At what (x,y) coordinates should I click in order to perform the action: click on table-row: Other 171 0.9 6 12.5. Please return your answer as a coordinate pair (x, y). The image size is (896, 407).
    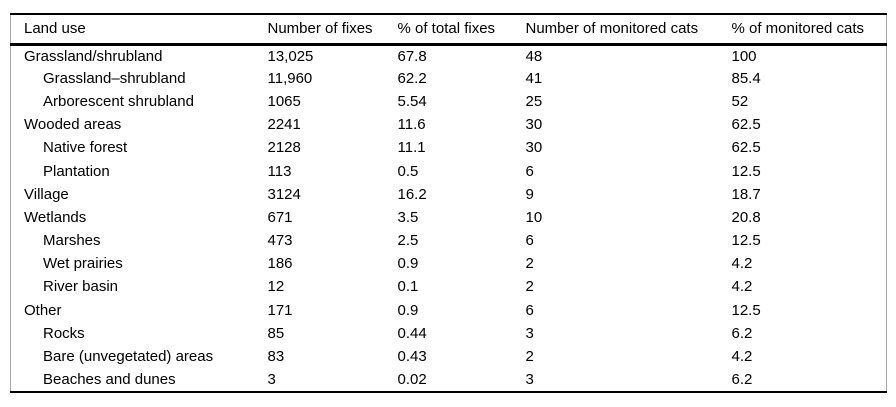
    Looking at the image, I should click on (449, 310).